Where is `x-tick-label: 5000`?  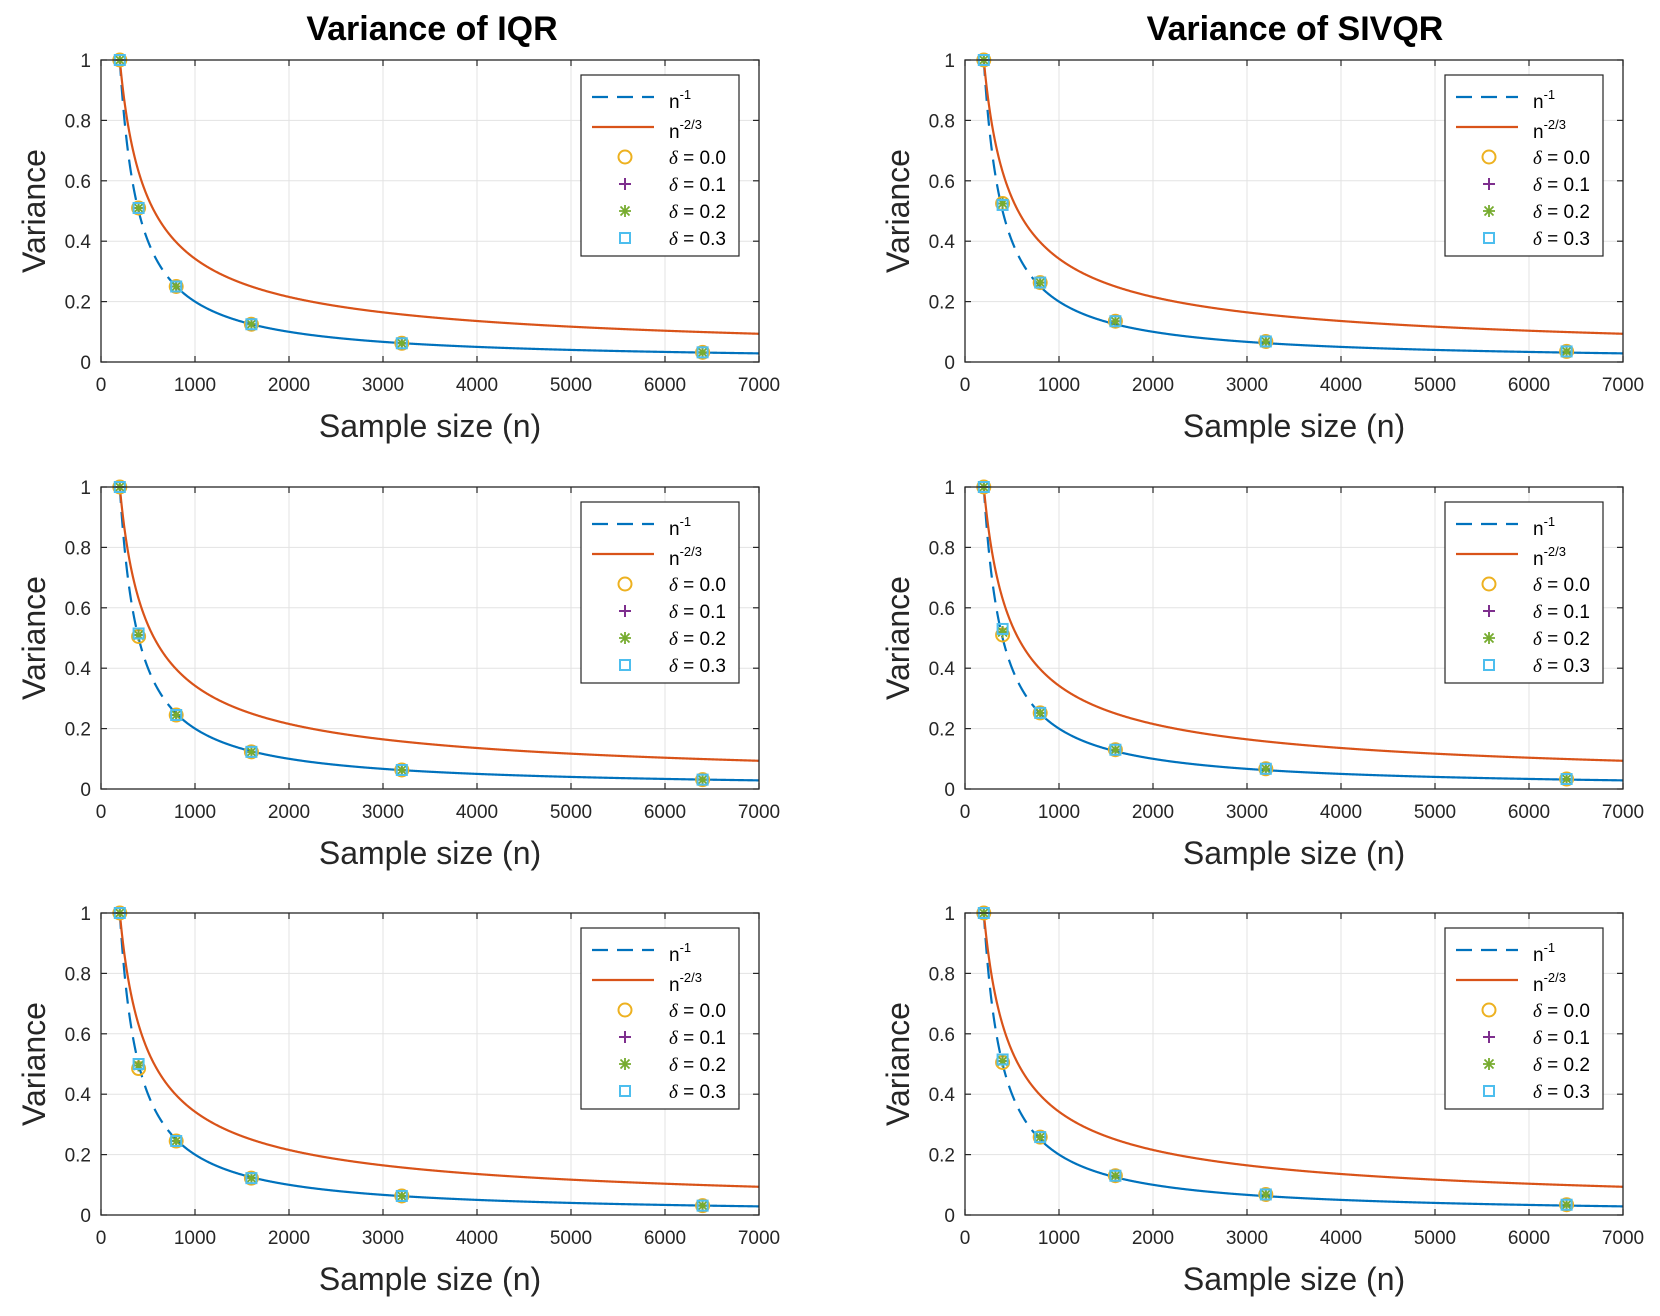
x-tick-label: 5000 is located at coordinates (571, 1238).